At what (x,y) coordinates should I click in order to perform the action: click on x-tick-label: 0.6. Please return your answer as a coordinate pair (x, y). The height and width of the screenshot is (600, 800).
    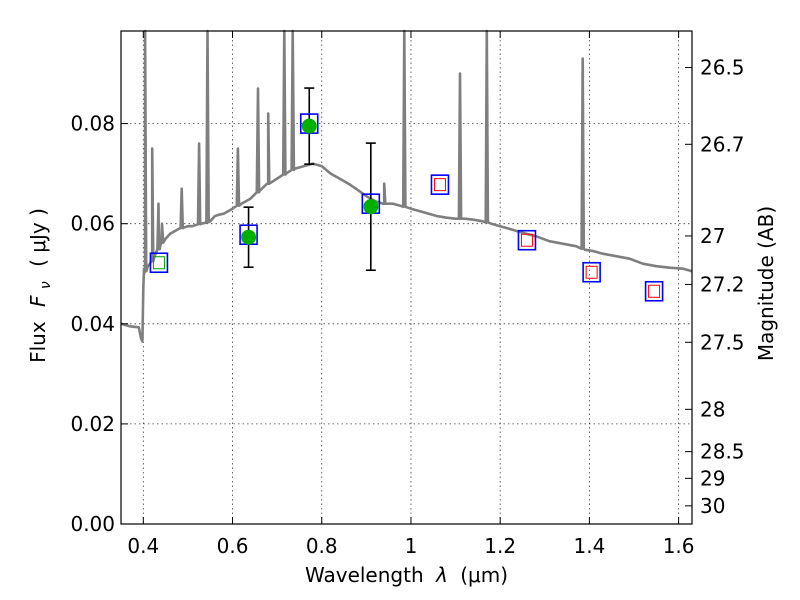
    Looking at the image, I should click on (233, 546).